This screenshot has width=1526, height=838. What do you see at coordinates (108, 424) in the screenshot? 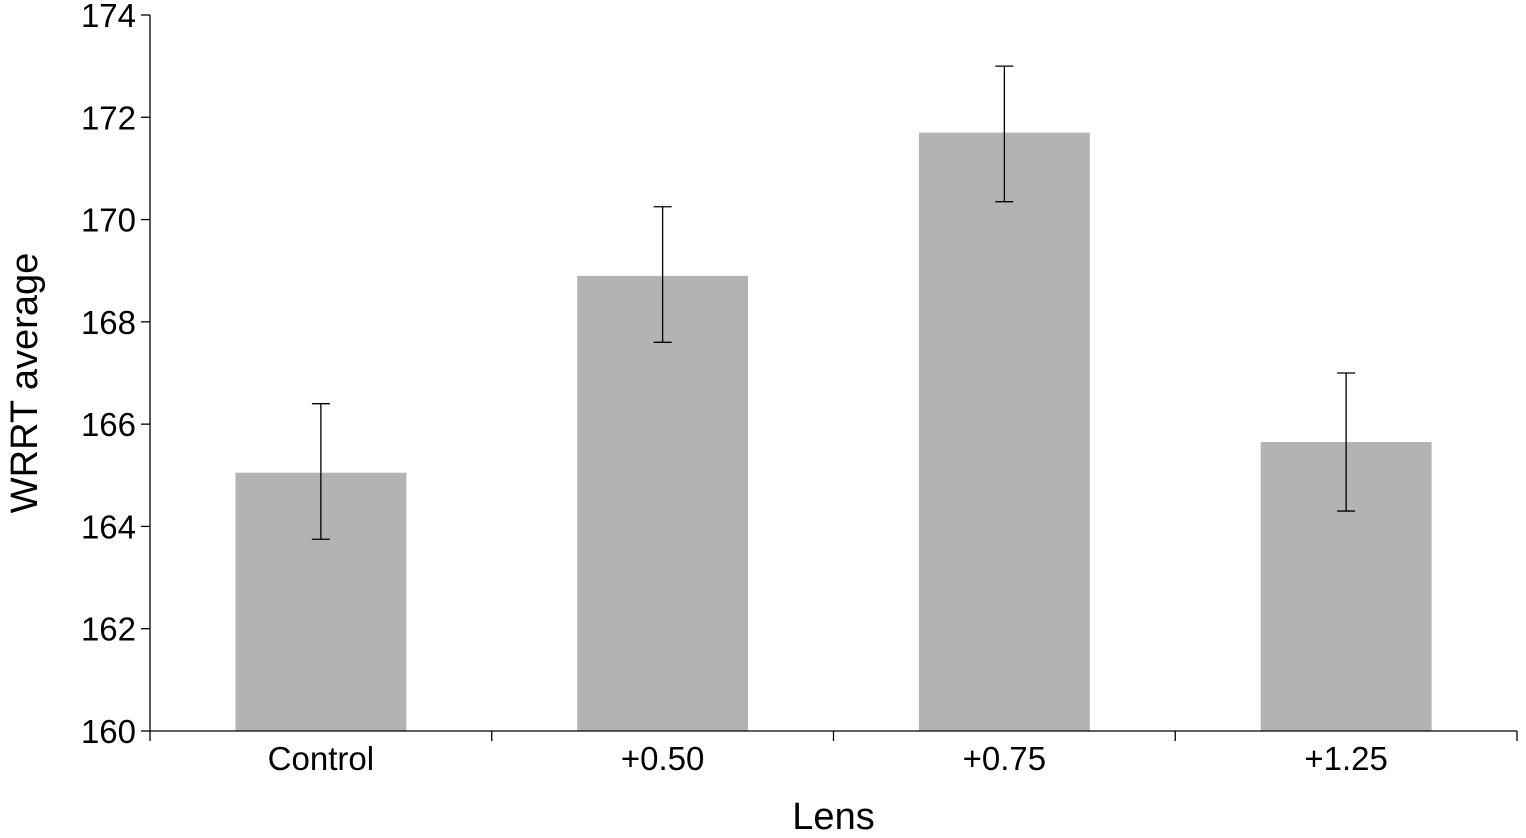
I see `y-tick-label: 166` at bounding box center [108, 424].